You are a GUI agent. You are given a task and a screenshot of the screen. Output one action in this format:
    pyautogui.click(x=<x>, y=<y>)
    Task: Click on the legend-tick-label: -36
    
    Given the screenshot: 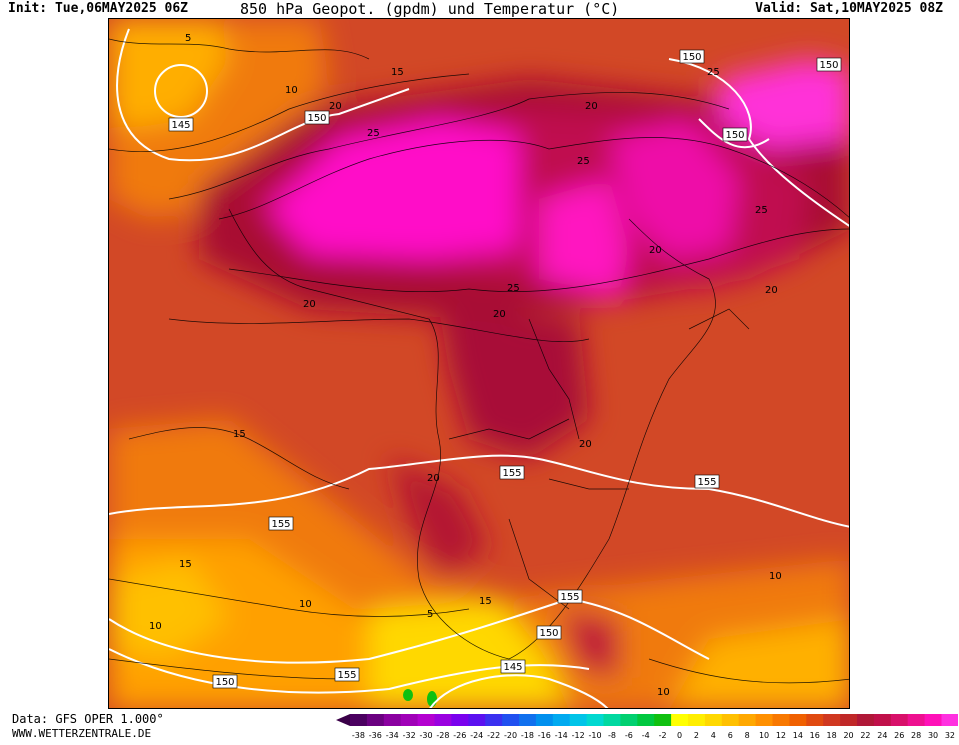 What is the action you would take?
    pyautogui.click(x=375, y=735)
    